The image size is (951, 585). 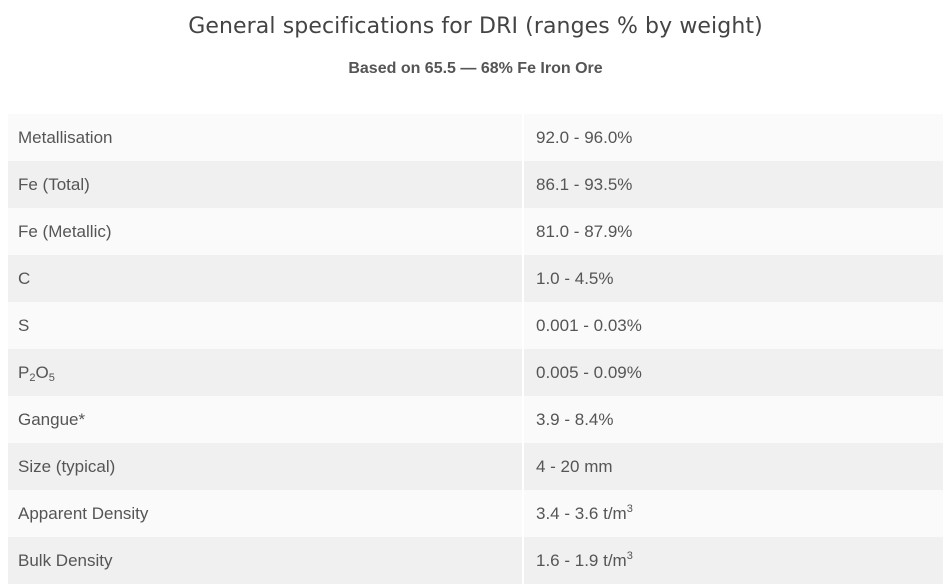 I want to click on value-cell: 3.9 - 8.4%, so click(x=732, y=419).